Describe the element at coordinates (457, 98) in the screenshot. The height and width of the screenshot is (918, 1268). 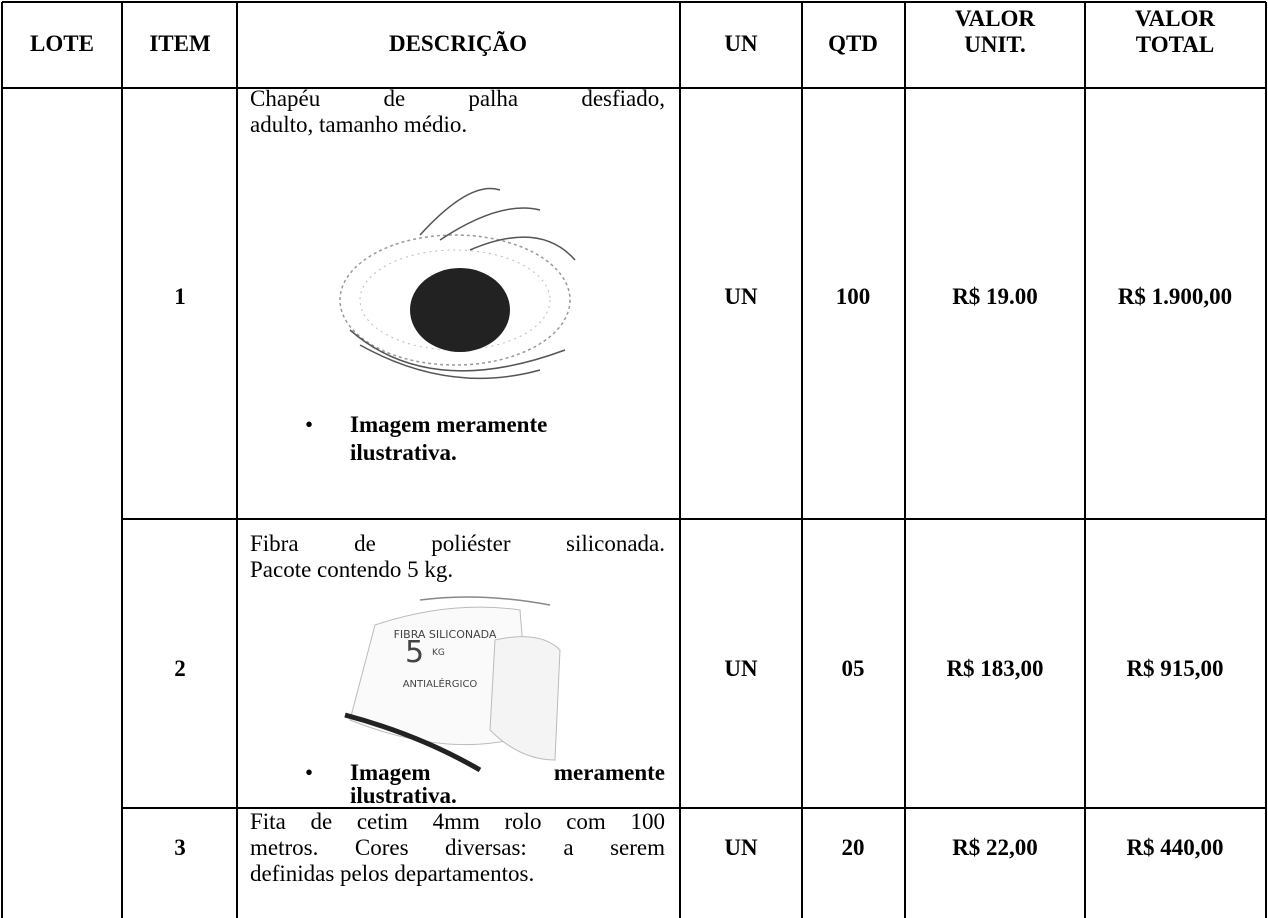
I see `description-line: Chapéu de palha desfiado,` at that location.